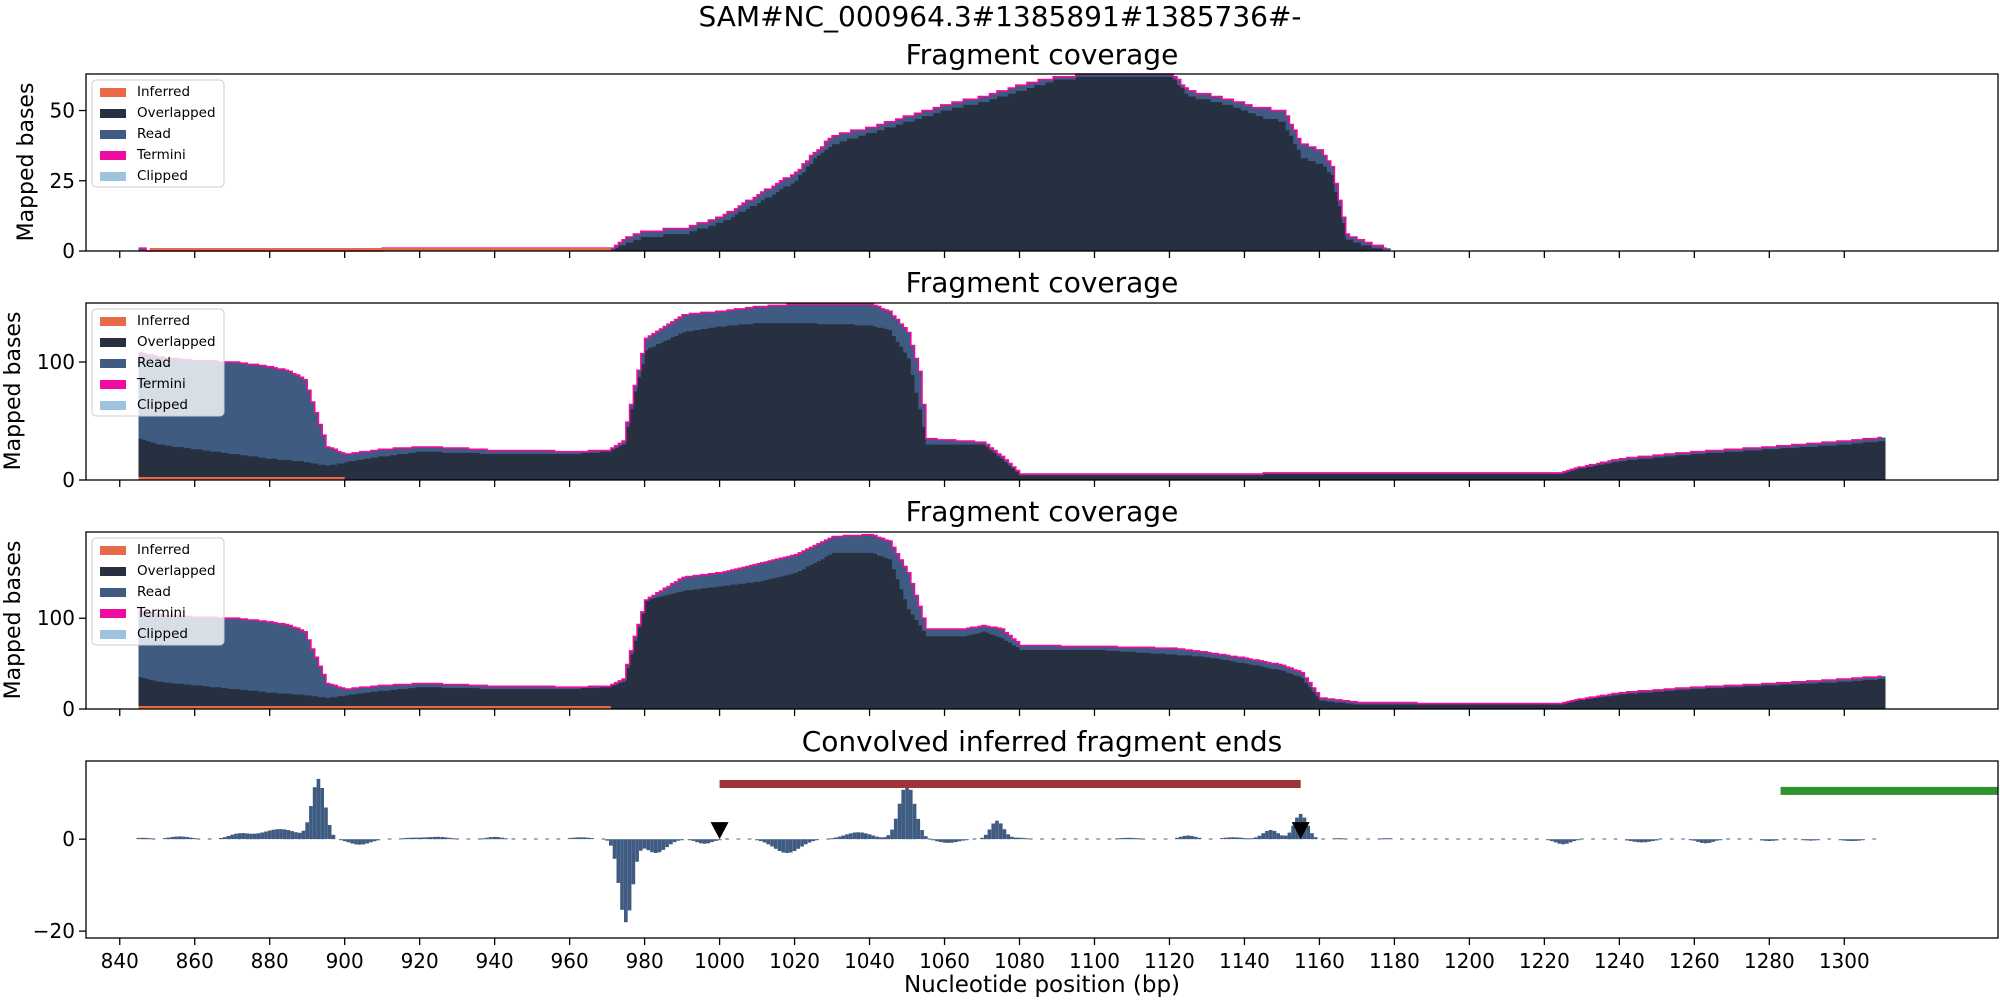 Image resolution: width=2000 pixels, height=1000 pixels. I want to click on legend-label-overlapped: Overlapped, so click(176, 113).